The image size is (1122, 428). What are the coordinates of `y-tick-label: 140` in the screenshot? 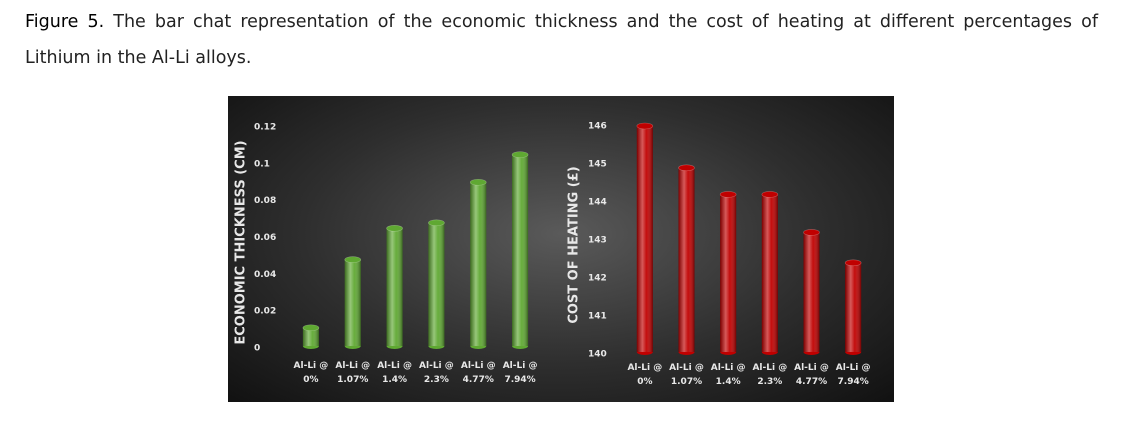 It's located at (597, 355).